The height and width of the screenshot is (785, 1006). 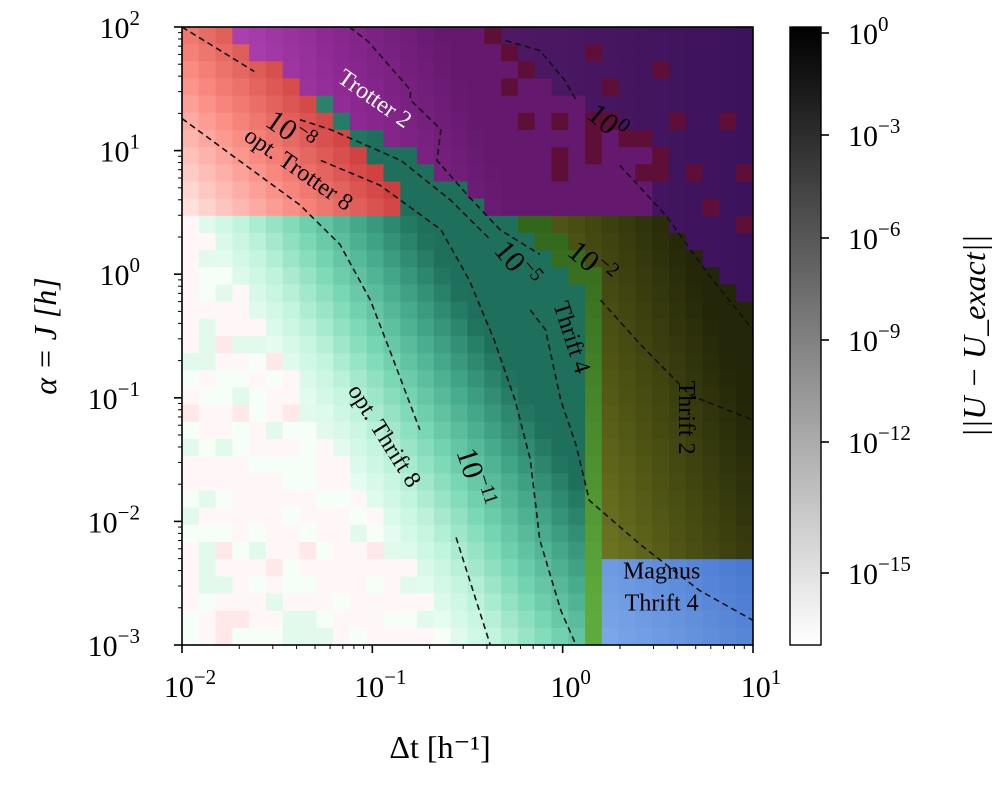 I want to click on contour-line, so click(x=445, y=141).